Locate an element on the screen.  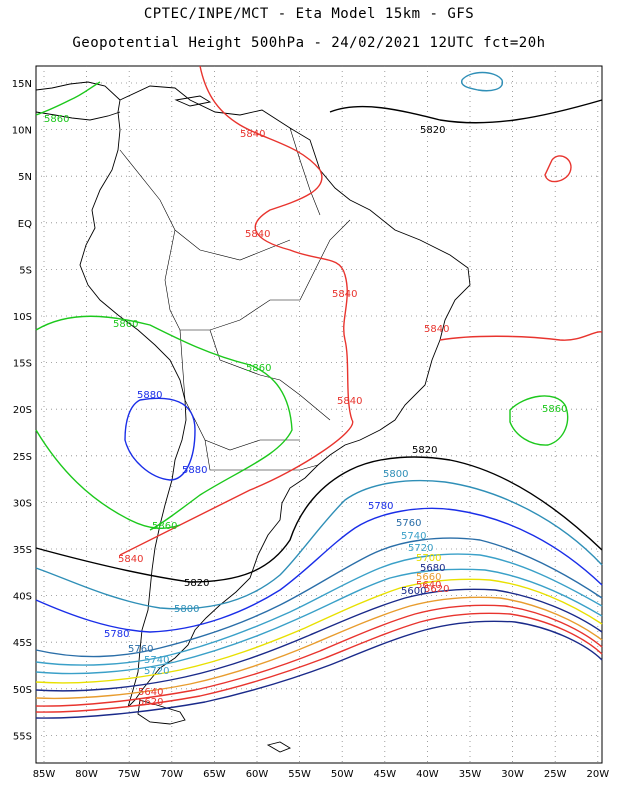
contour-5820-south is located at coordinates (319, 519).